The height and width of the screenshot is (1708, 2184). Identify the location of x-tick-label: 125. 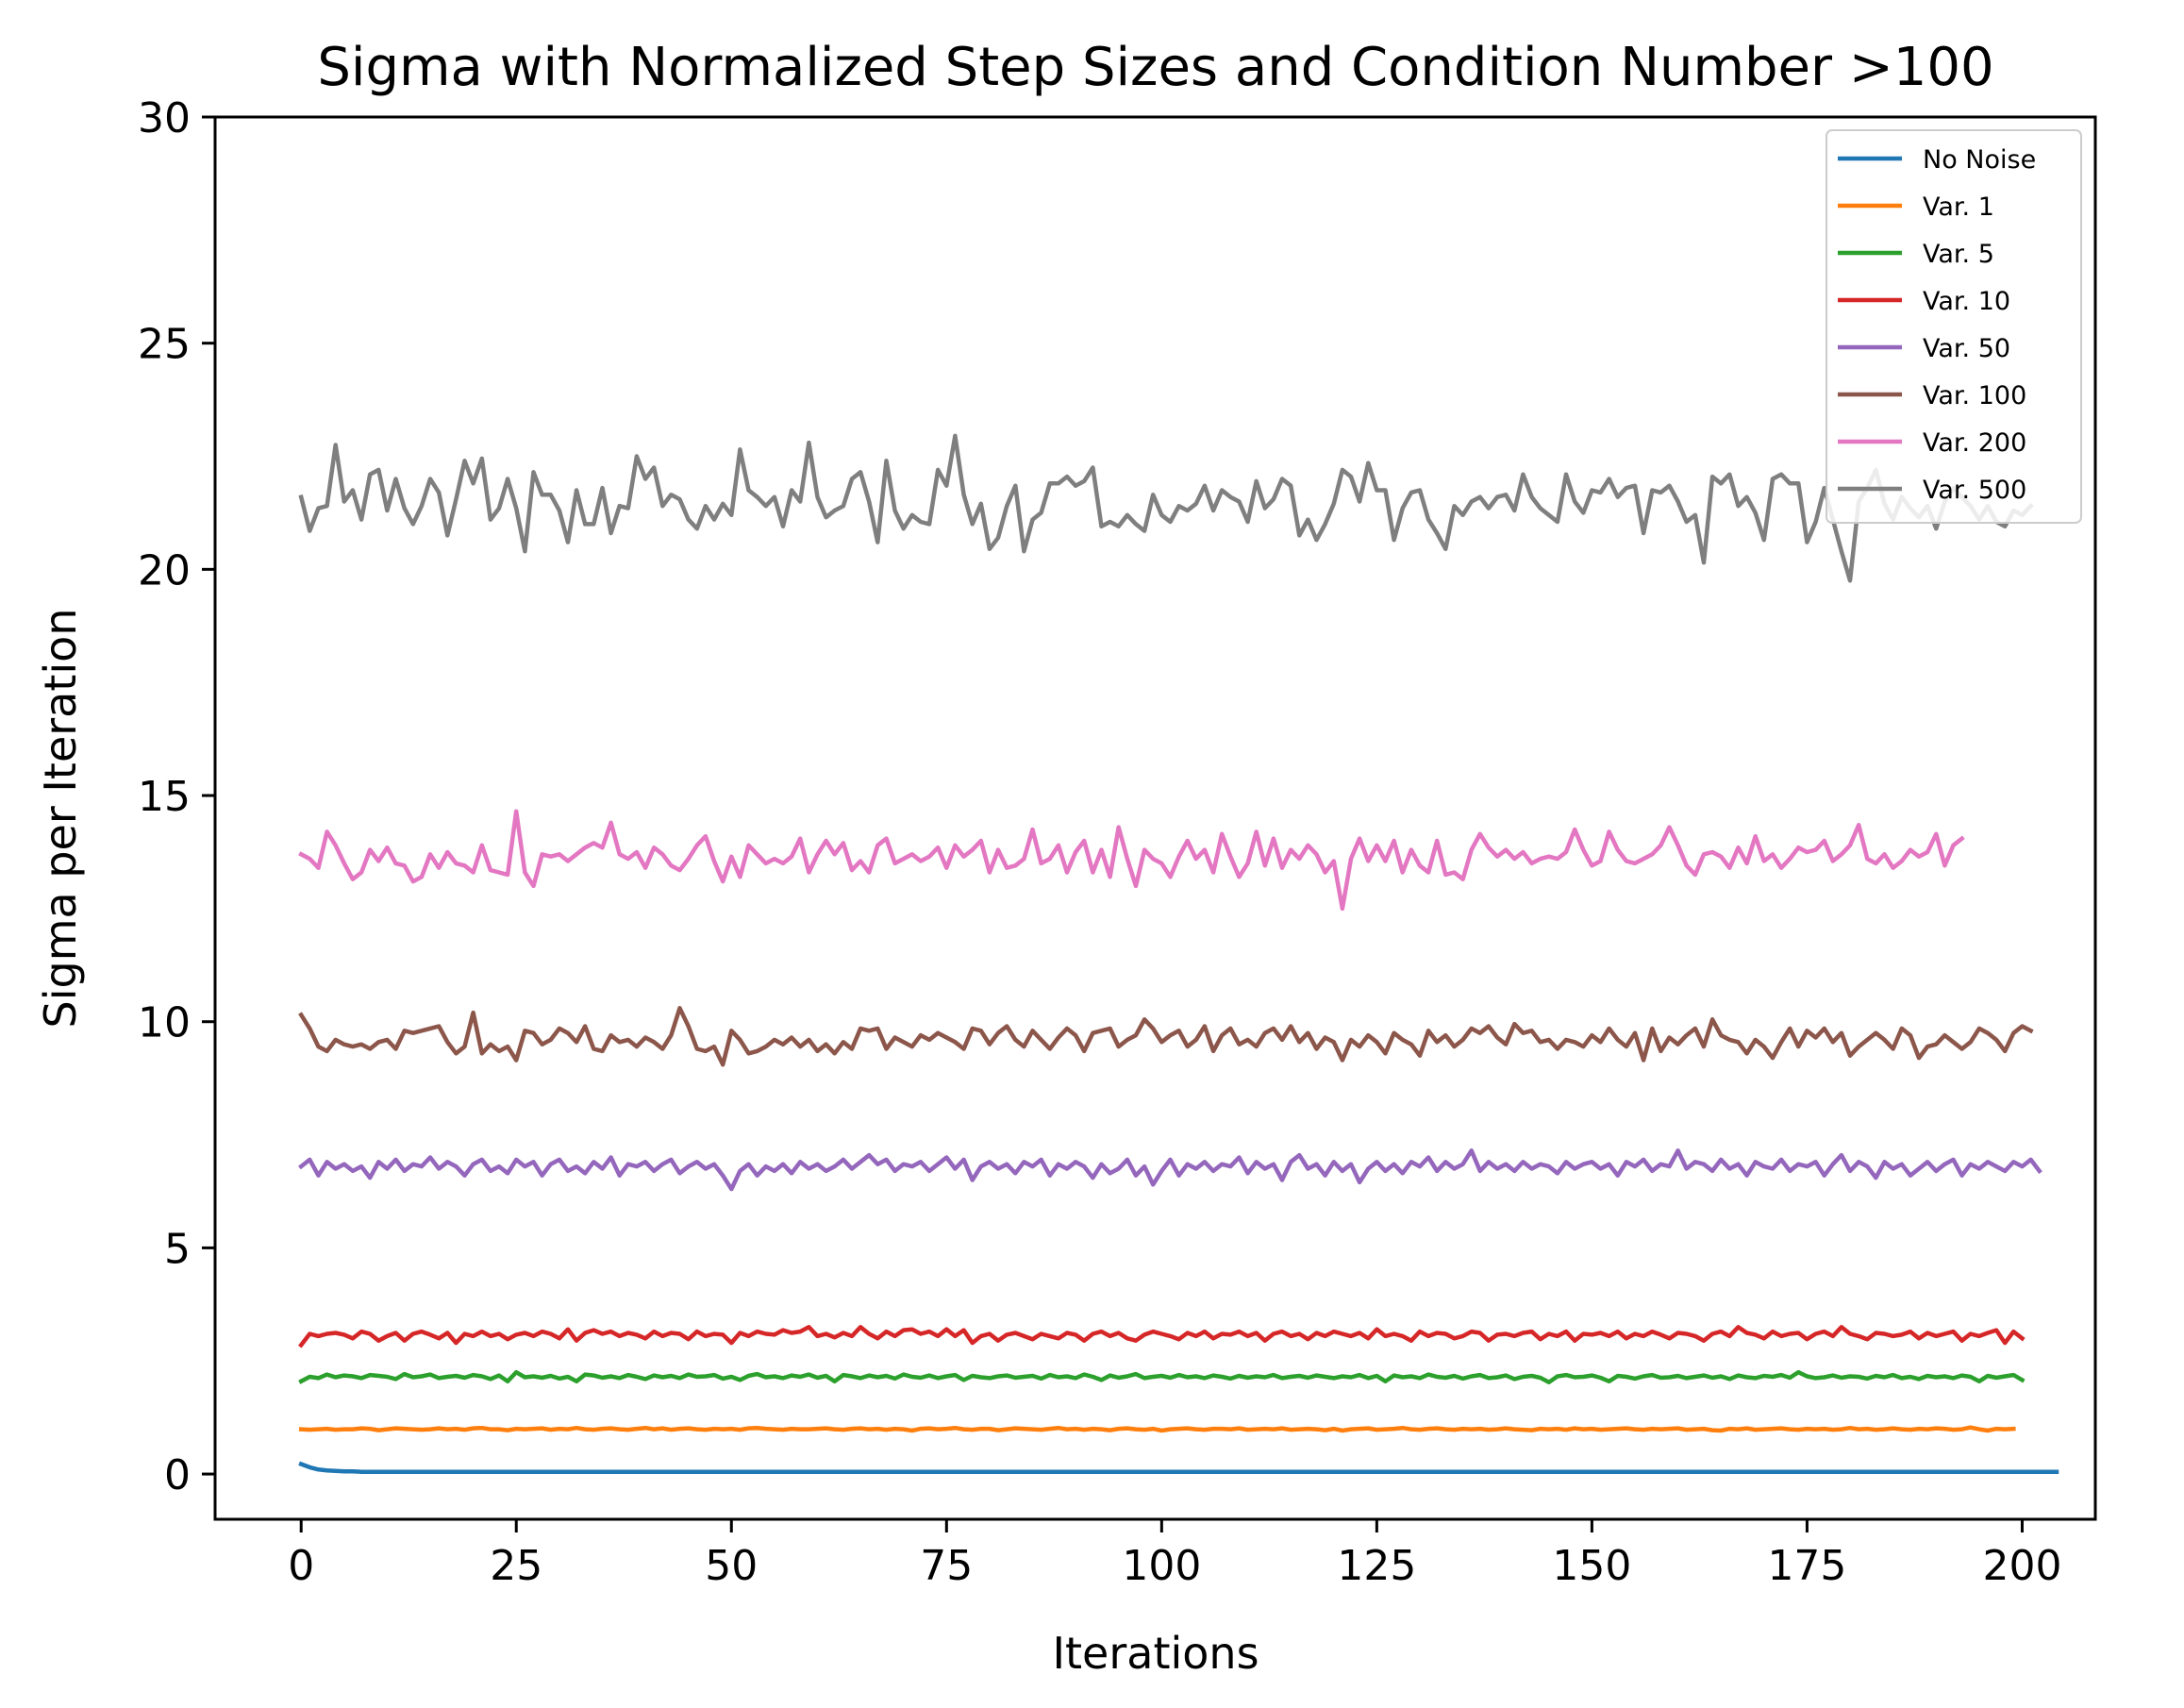
(1376, 1566).